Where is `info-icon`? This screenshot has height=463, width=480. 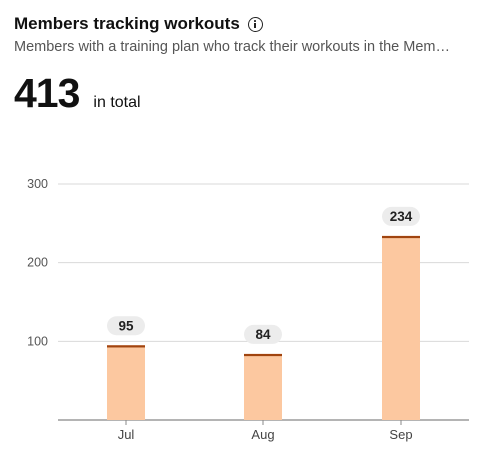 info-icon is located at coordinates (255, 24).